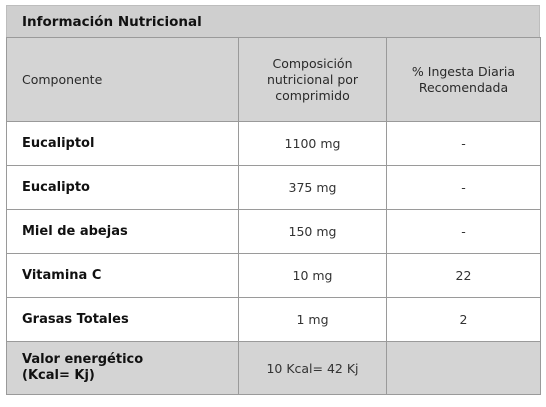 This screenshot has height=407, width=546. I want to click on component-amount: 10 mg, so click(312, 275).